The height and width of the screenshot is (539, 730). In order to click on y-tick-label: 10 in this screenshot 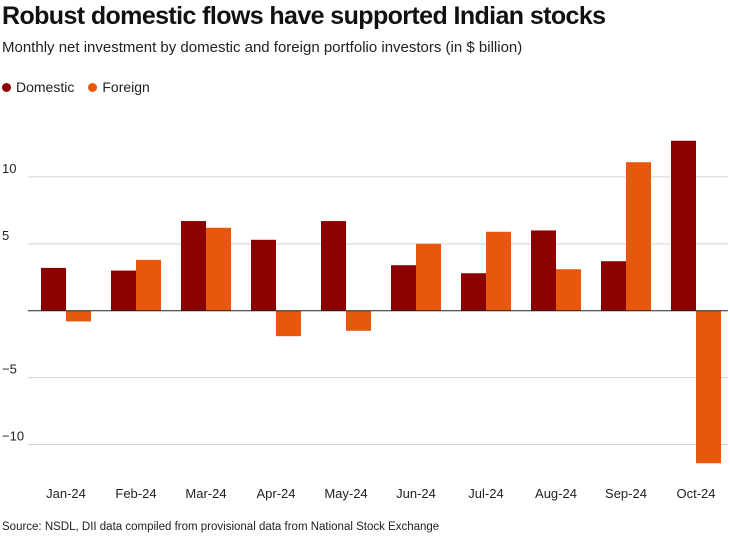, I will do `click(9, 168)`.